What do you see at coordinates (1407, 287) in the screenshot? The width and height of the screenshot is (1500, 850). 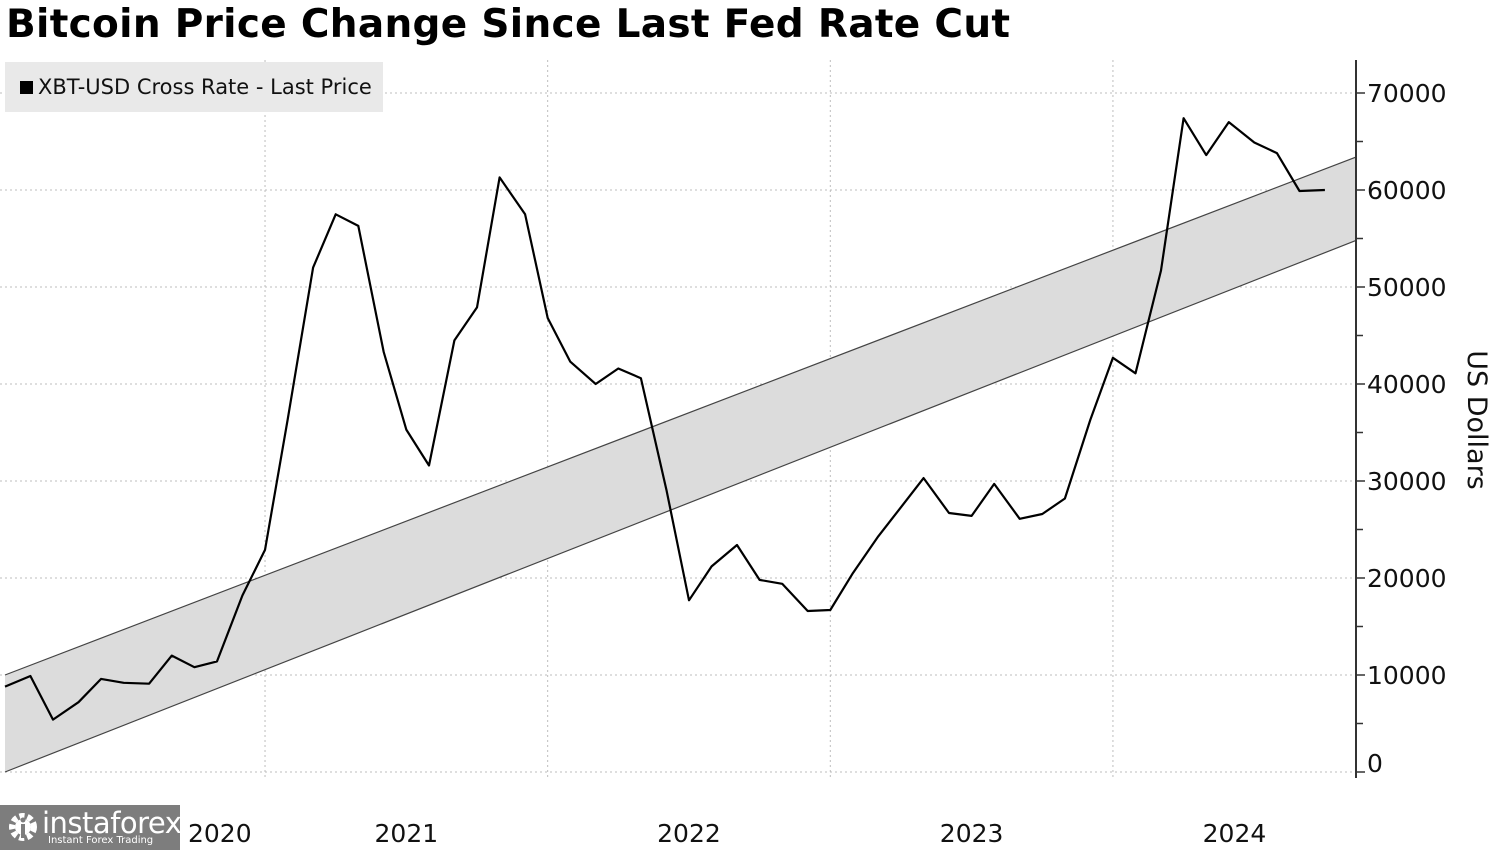 I see `y-tick-label: 50000` at bounding box center [1407, 287].